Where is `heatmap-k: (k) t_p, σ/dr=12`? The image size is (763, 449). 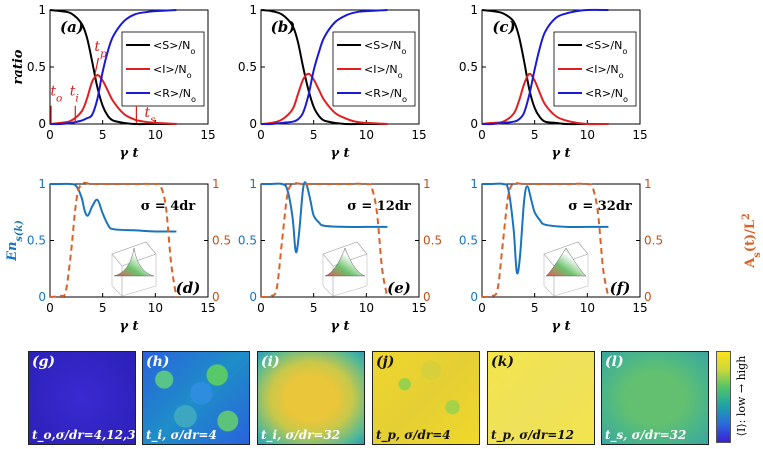
heatmap-k: (k) t_p, σ/dr=12 is located at coordinates (541, 398).